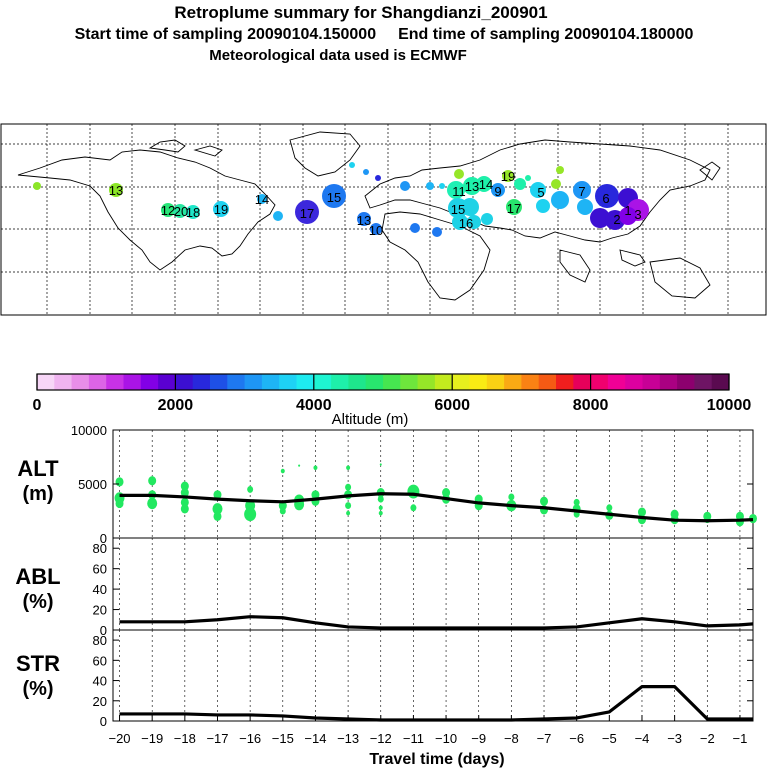  I want to click on alt-panel-frame, so click(433, 484).